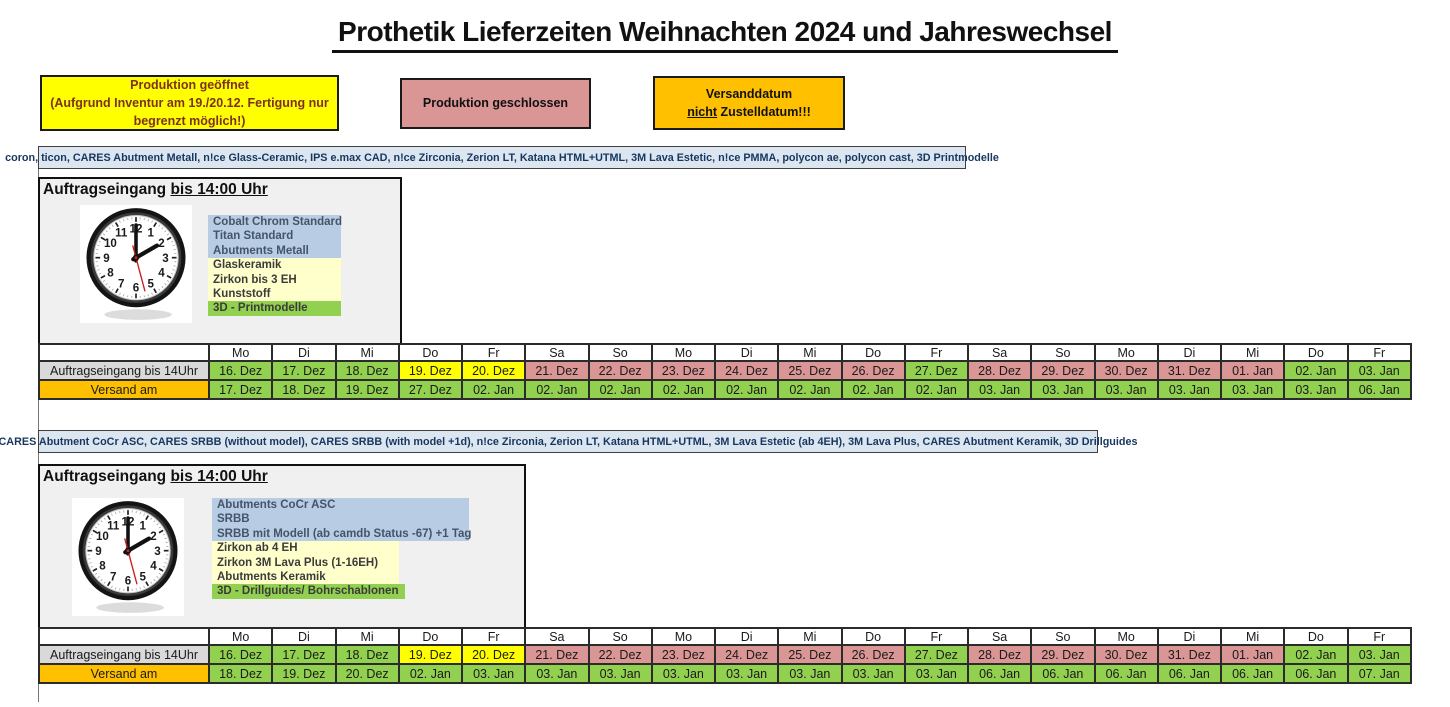  What do you see at coordinates (274, 308) in the screenshot?
I see `product-item: 3D - Printmodelle` at bounding box center [274, 308].